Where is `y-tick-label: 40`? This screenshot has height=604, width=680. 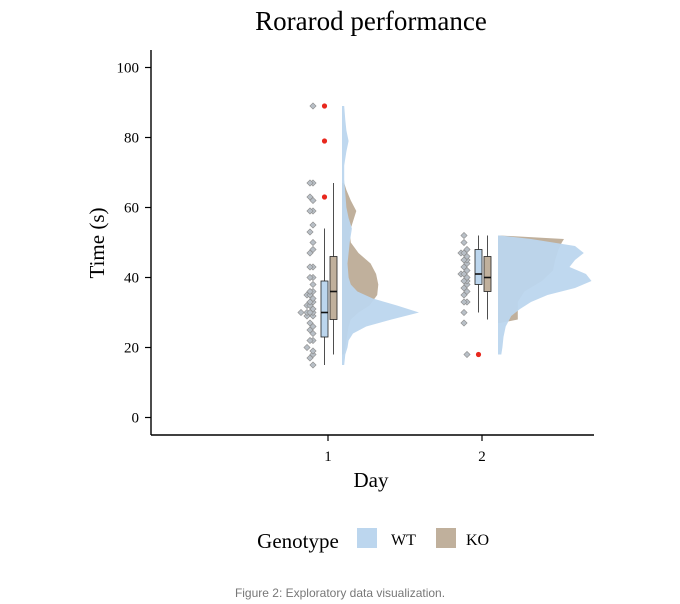 y-tick-label: 40 is located at coordinates (131, 279).